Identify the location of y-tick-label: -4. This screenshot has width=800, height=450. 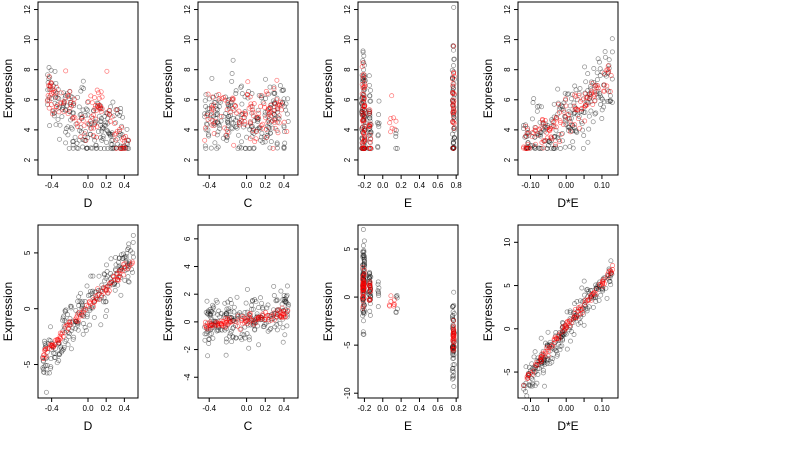
(187, 377).